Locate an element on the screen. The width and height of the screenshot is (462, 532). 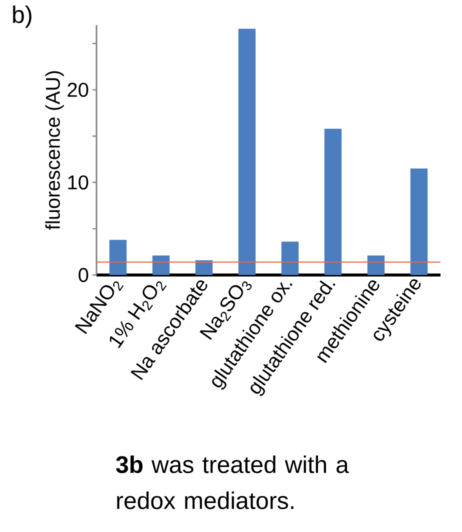
y-tick-label: 0 is located at coordinates (83, 275).